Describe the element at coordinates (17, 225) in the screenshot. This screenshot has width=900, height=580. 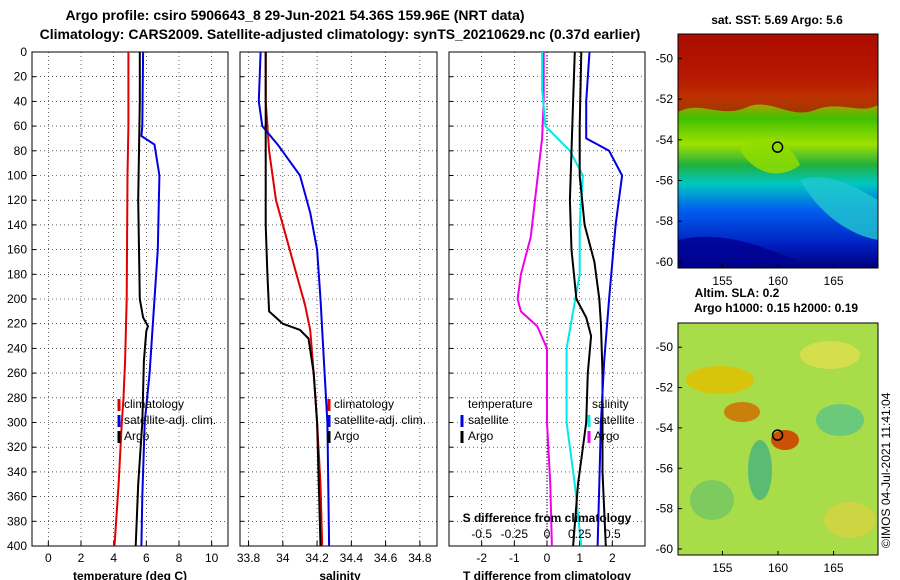
I see `depth-tick-label: 140` at that location.